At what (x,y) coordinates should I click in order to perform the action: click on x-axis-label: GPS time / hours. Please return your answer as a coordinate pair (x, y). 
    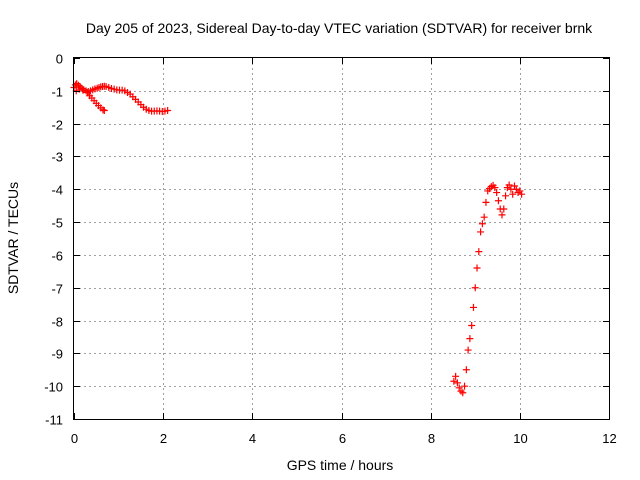
    Looking at the image, I should click on (340, 465).